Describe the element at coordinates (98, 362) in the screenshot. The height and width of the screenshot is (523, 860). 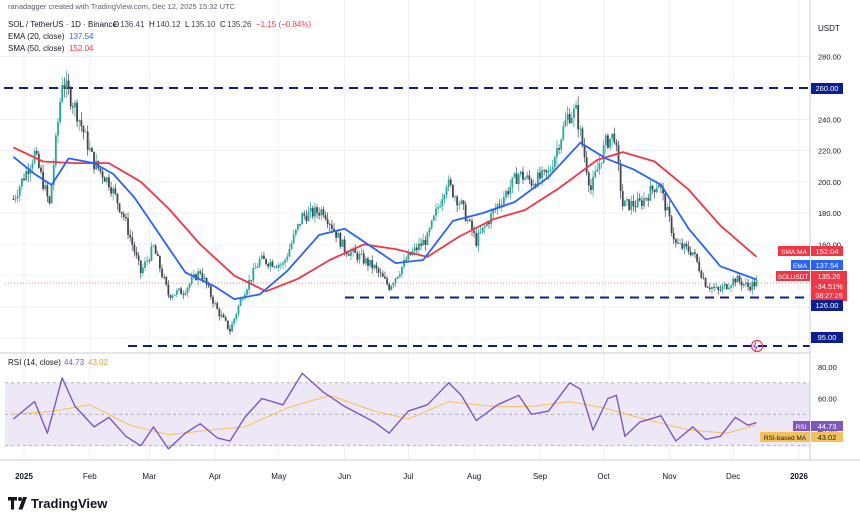
I see `rsi-ma-legend-value: 43.02` at that location.